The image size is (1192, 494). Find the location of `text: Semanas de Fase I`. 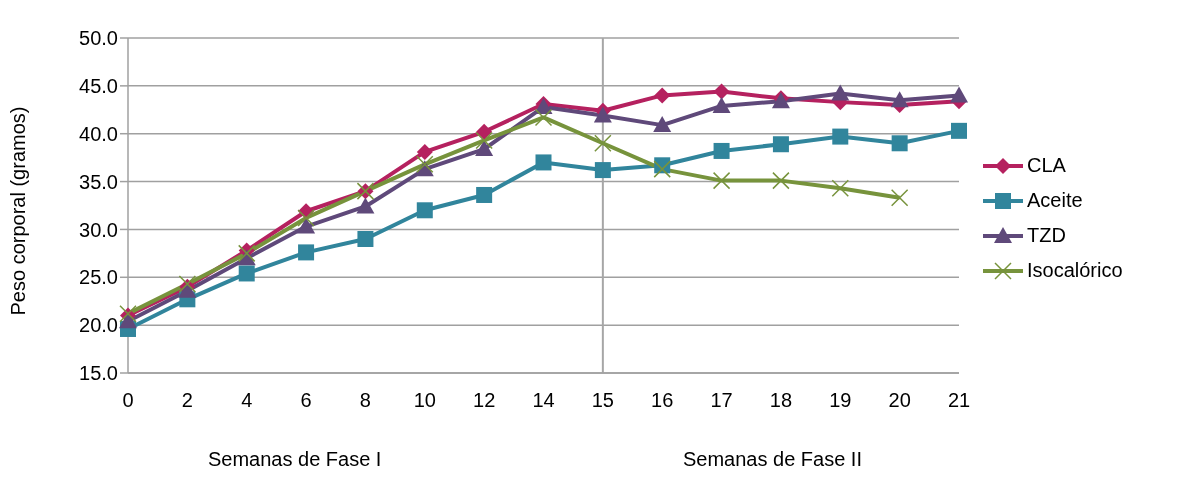

text: Semanas de Fase I is located at coordinates (295, 459).